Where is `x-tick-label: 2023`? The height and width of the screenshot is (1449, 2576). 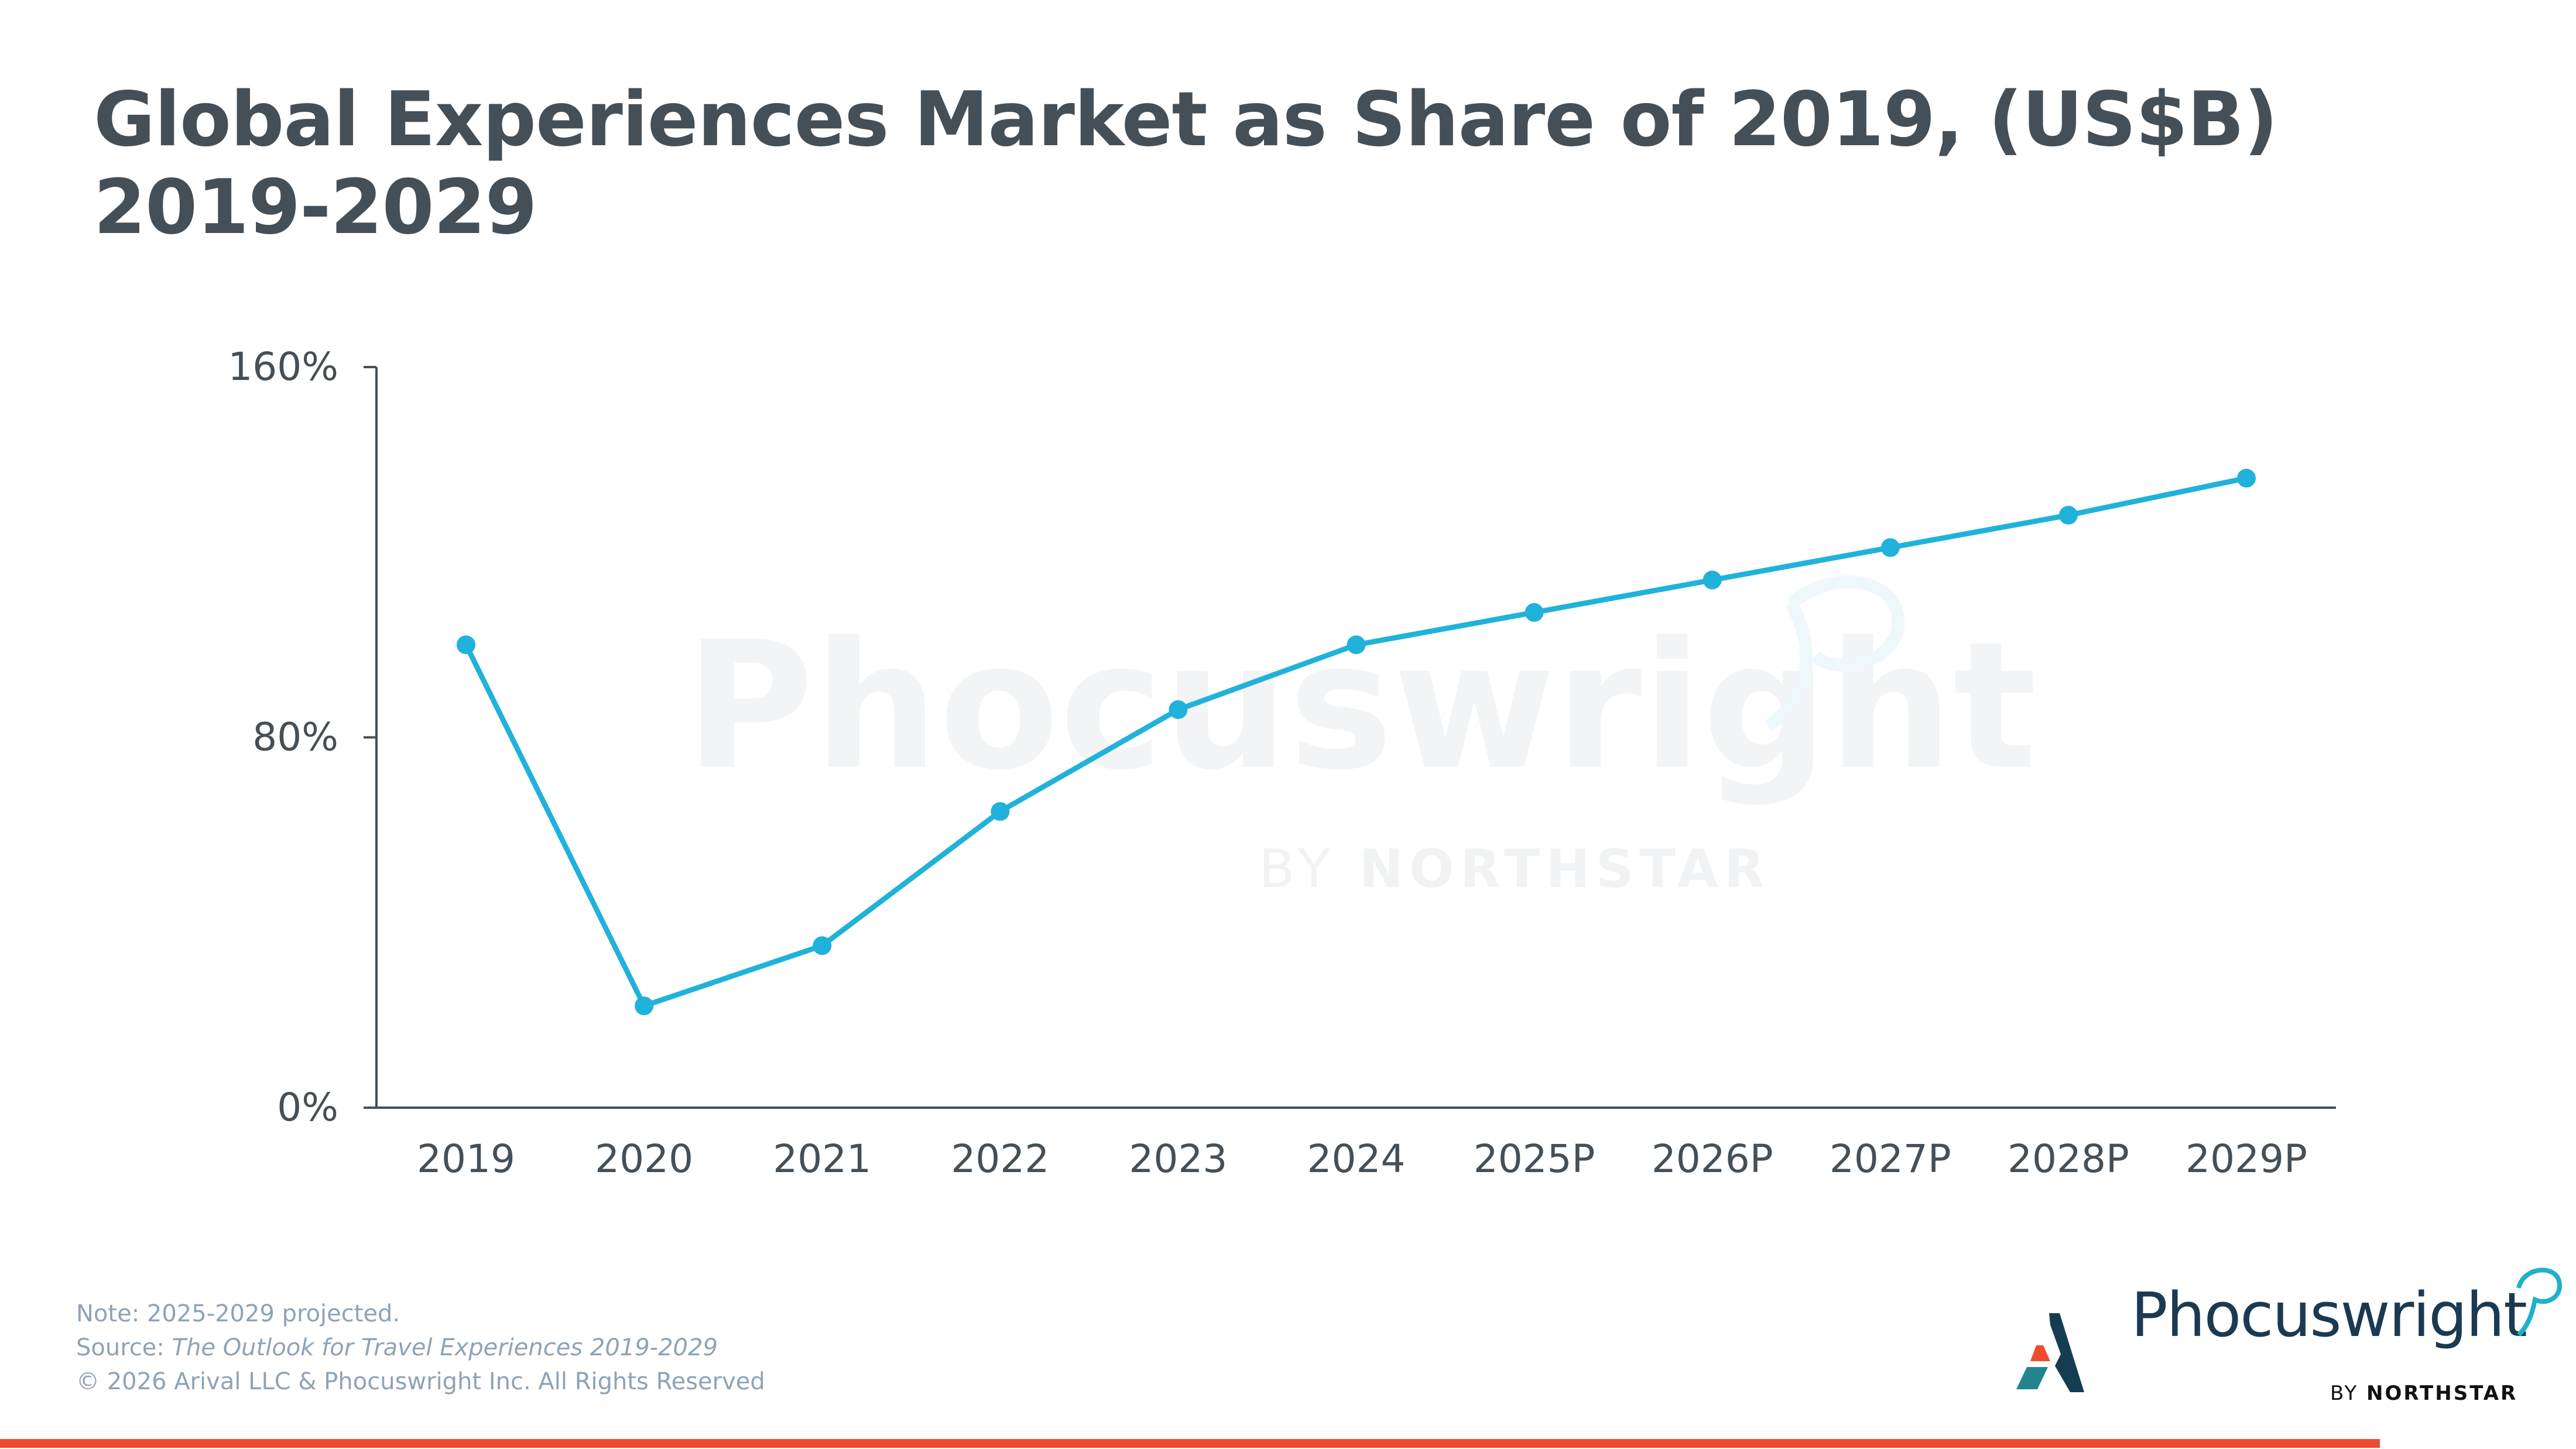
x-tick-label: 2023 is located at coordinates (1178, 1158).